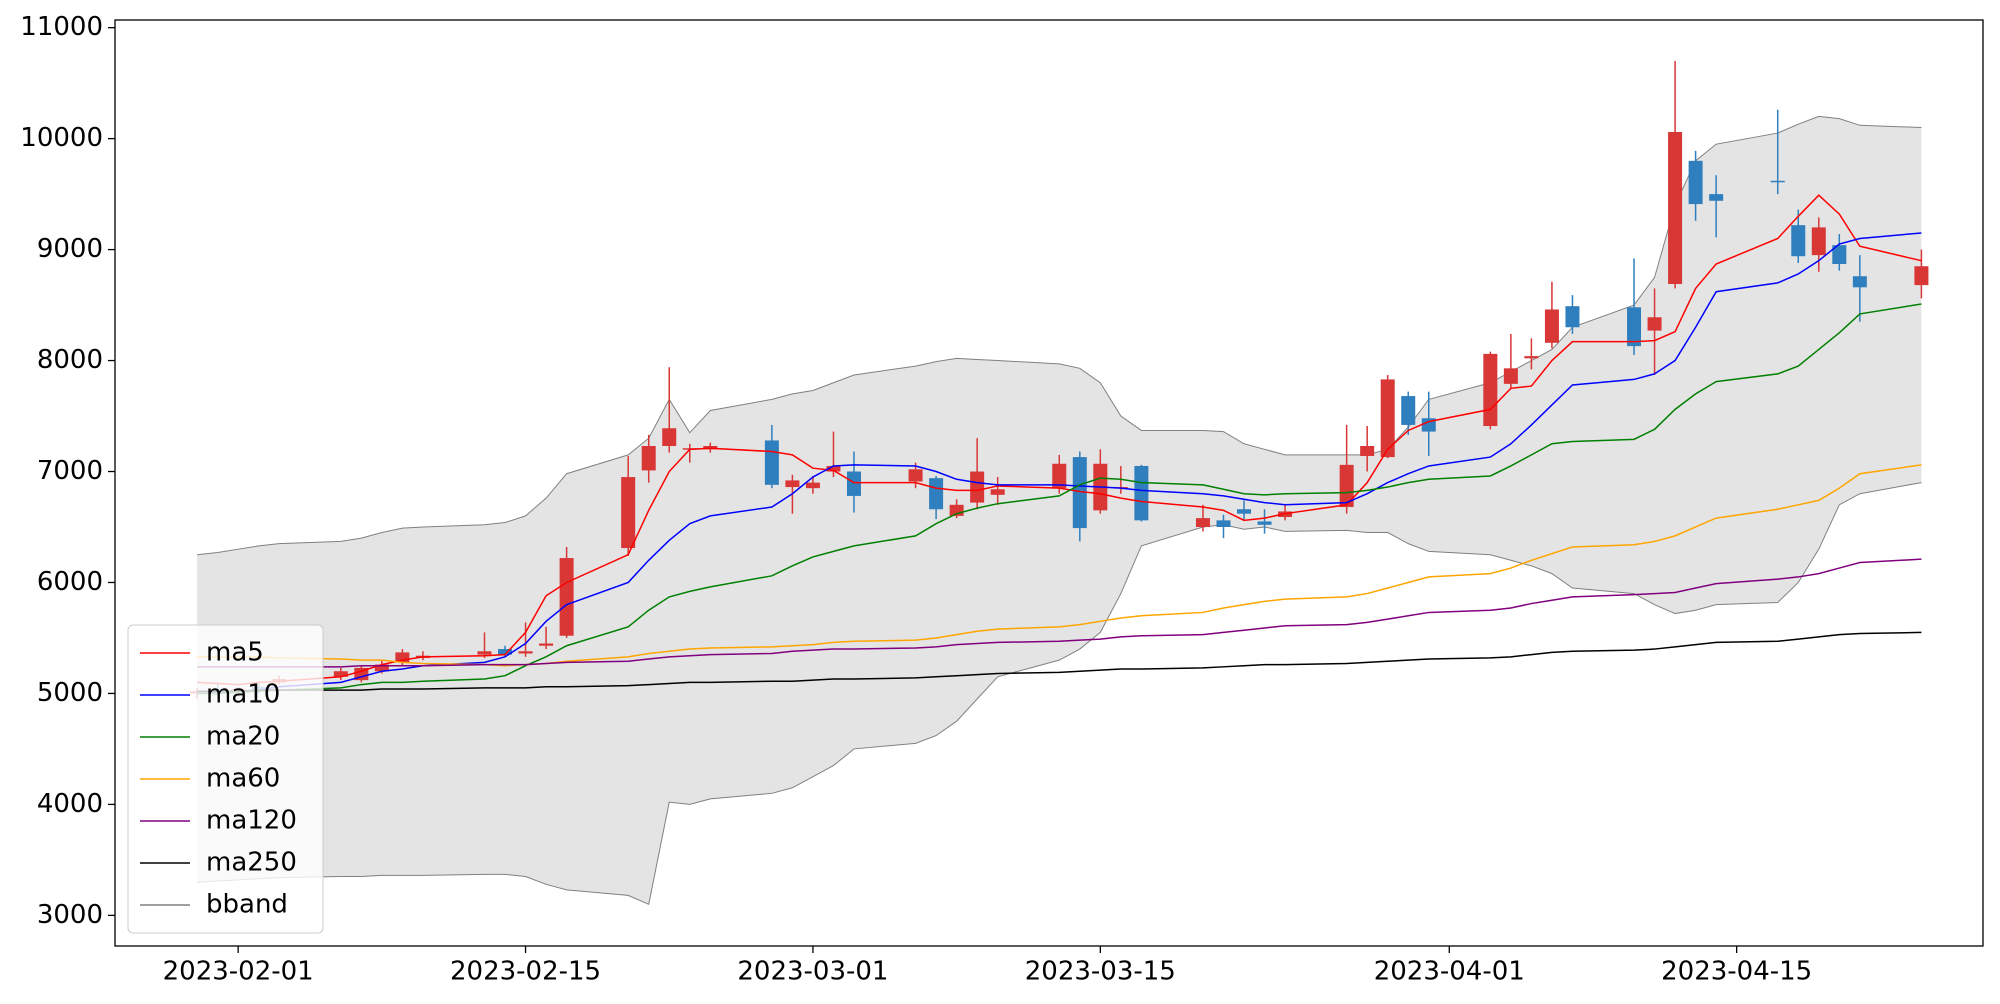 The image size is (2000, 1004). What do you see at coordinates (812, 972) in the screenshot?
I see `x-tick-label: 2023-03-01` at bounding box center [812, 972].